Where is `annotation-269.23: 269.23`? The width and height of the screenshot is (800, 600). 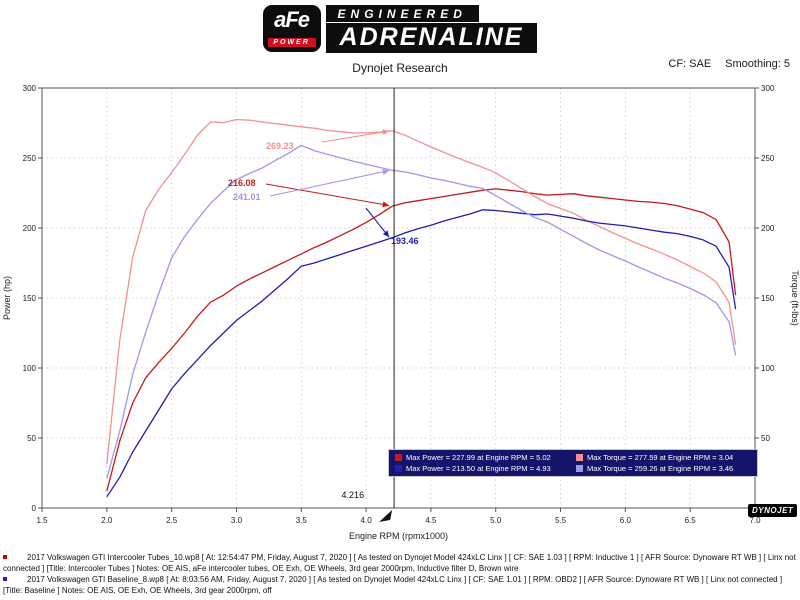 annotation-269.23: 269.23 is located at coordinates (280, 146).